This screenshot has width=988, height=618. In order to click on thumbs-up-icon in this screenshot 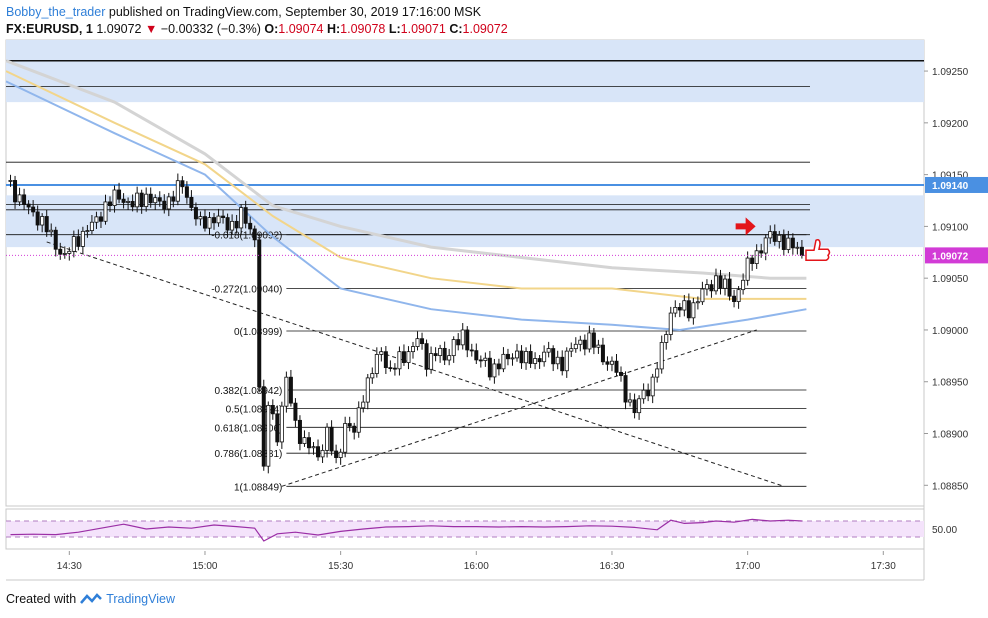, I will do `click(818, 250)`.